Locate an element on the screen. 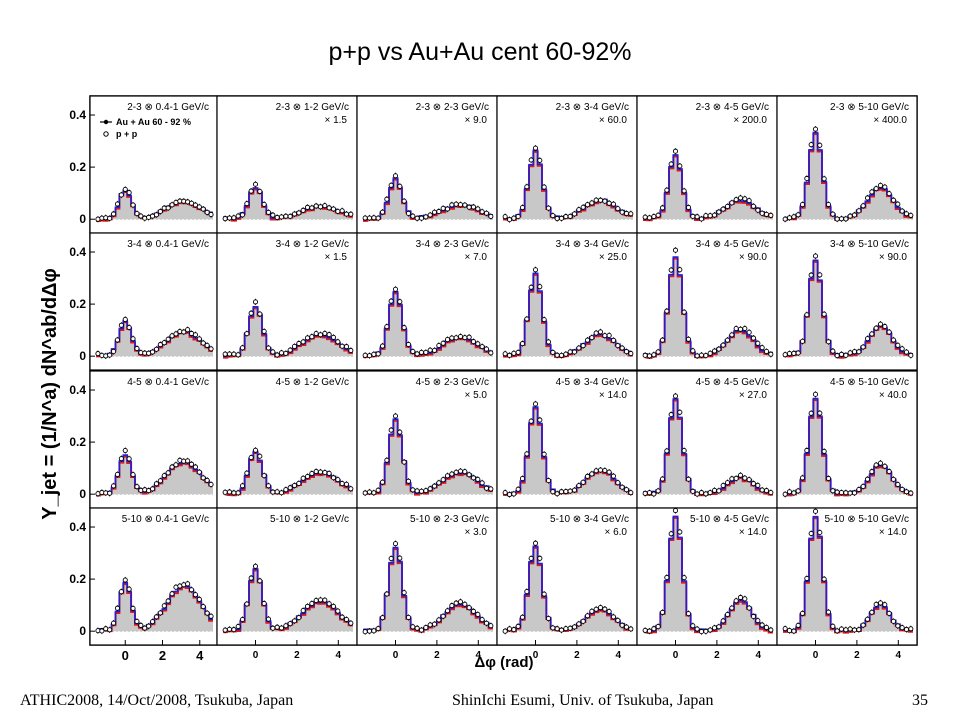 This screenshot has width=960, height=720. panel-2-3: 3-4 ⊗ 2-3 GeV/c × 7.0 is located at coordinates (427, 301).